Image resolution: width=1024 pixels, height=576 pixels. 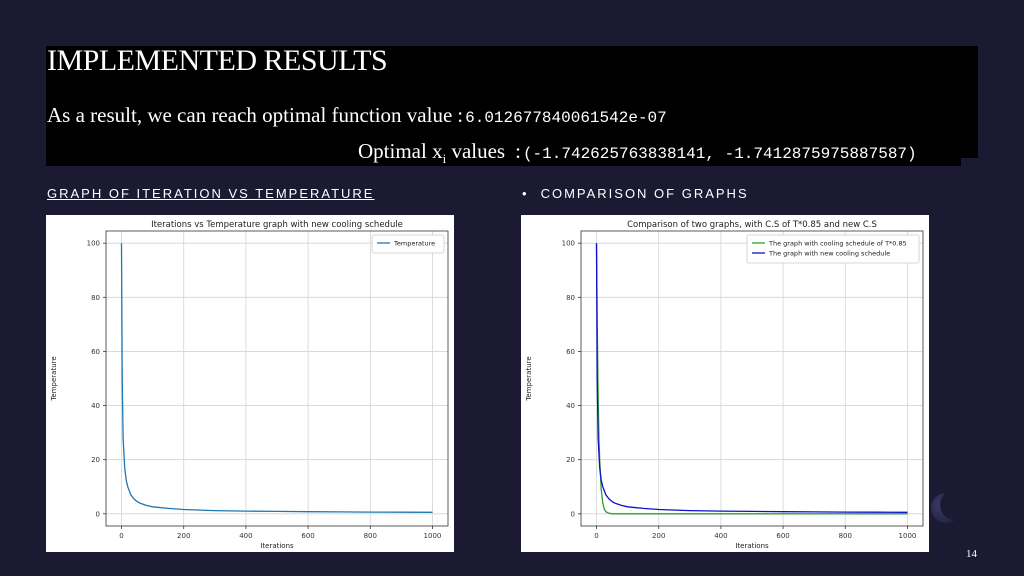 What do you see at coordinates (211, 193) in the screenshot?
I see `left-section-heading: GRAPH OF ITERATION VS TEMPERATURE` at bounding box center [211, 193].